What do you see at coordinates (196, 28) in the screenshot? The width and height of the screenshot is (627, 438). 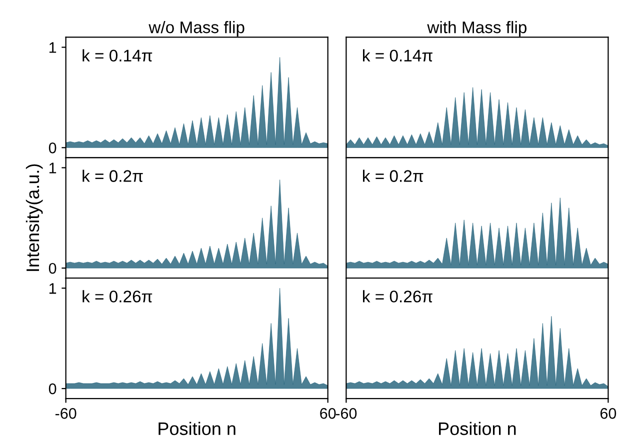 I see `chart-title: w/o Mass flip` at bounding box center [196, 28].